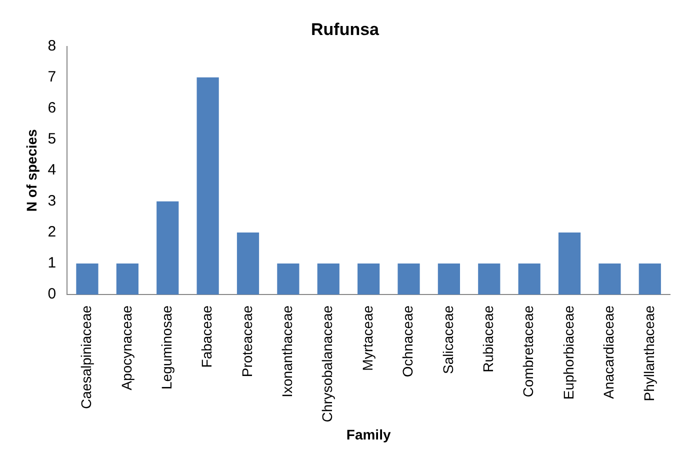 The image size is (700, 451). What do you see at coordinates (31, 170) in the screenshot?
I see `y-axis-title: N of species` at bounding box center [31, 170].